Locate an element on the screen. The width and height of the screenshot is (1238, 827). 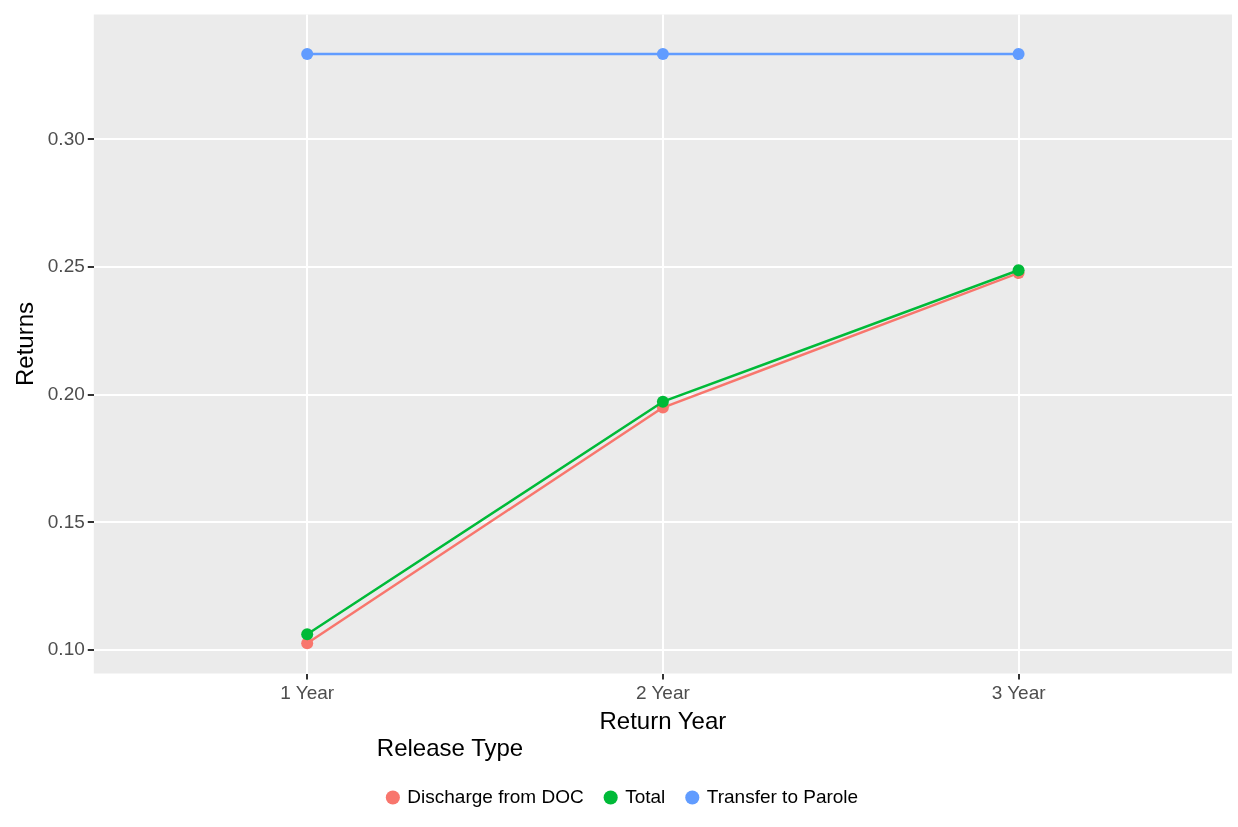
legend-label: Discharge from DOC is located at coordinates (495, 796).